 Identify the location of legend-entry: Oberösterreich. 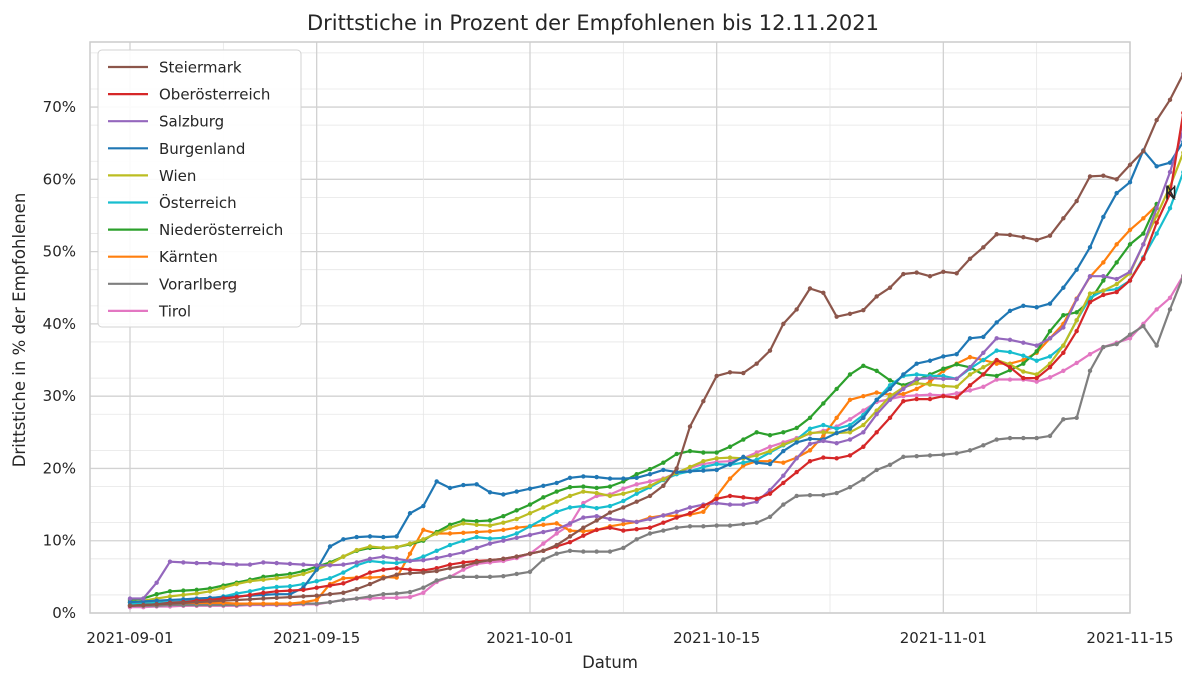
(214, 95).